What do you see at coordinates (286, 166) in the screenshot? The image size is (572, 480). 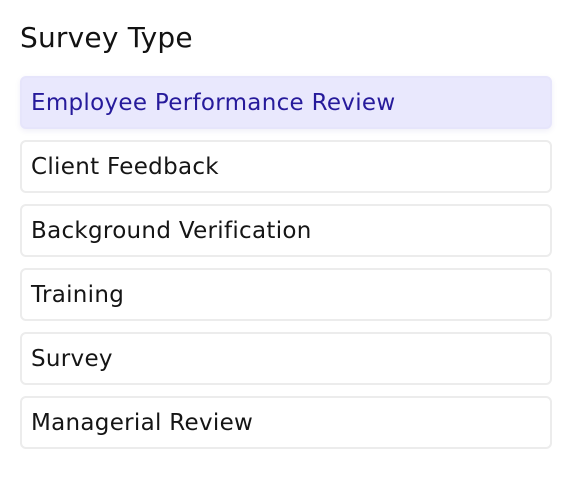 I see `option-client-feedback: Client Feedback` at bounding box center [286, 166].